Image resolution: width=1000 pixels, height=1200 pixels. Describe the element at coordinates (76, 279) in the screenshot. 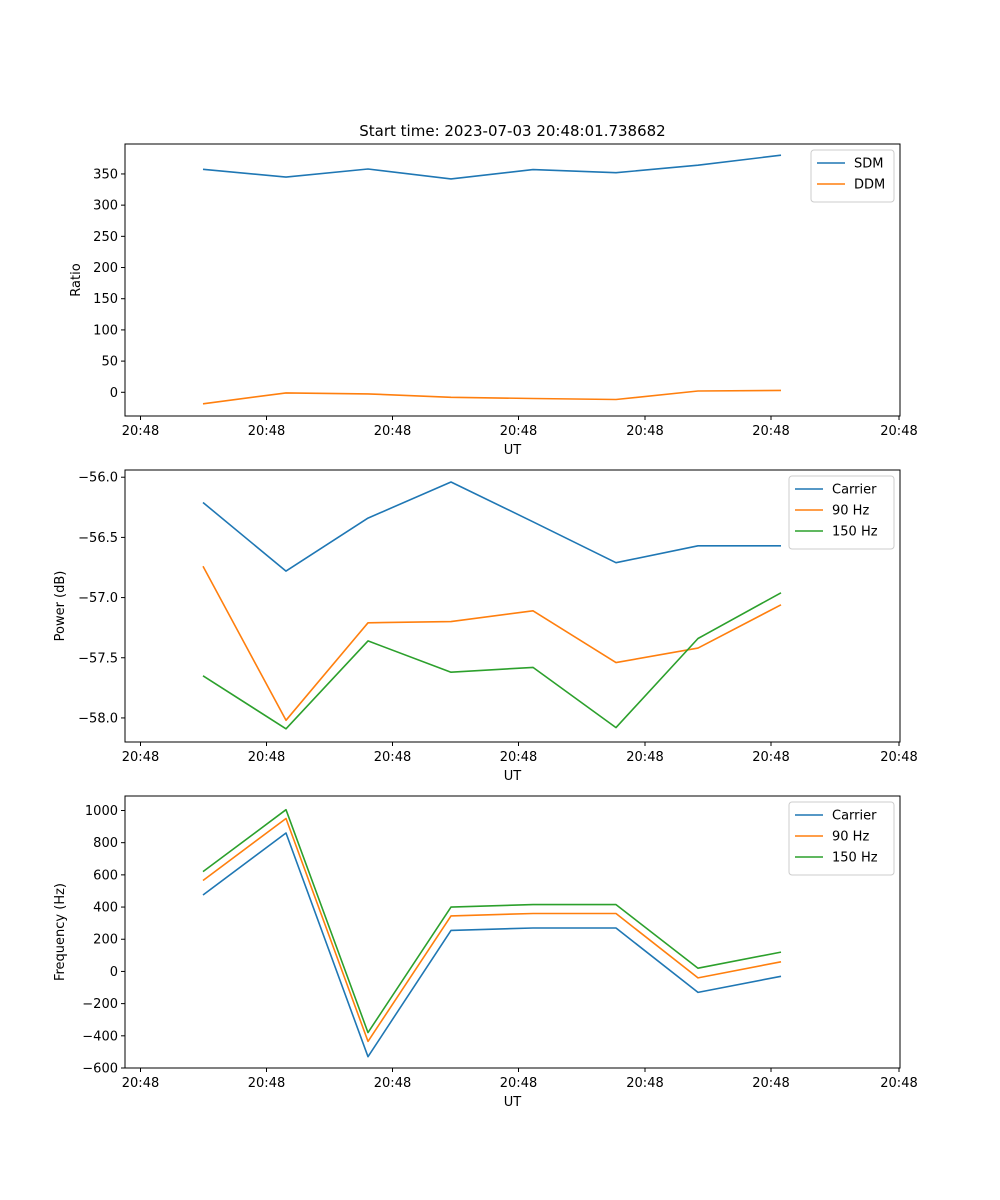

I see `y-axis-label: Ratio` at that location.